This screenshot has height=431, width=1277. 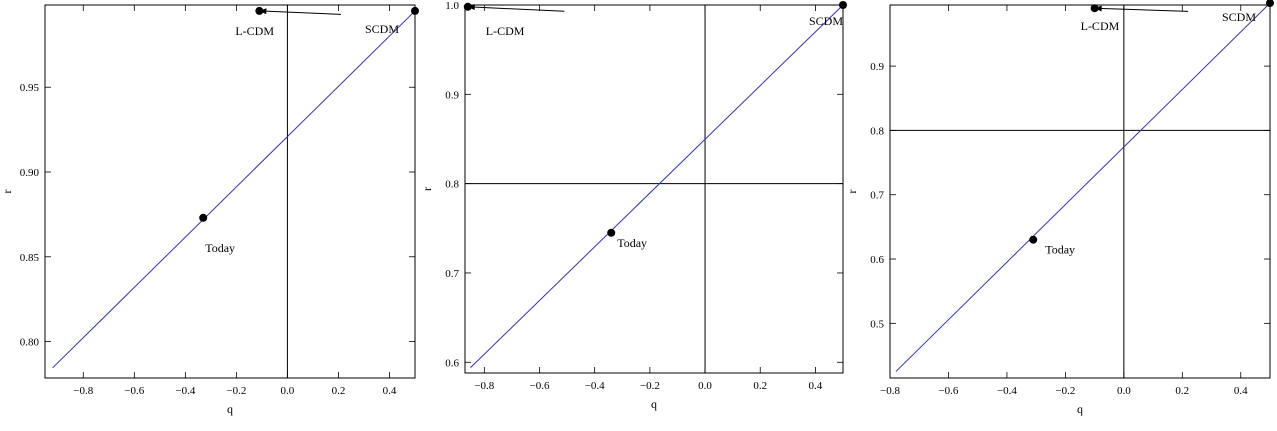 What do you see at coordinates (30, 88) in the screenshot?
I see `y-tick-label: 0.95` at bounding box center [30, 88].